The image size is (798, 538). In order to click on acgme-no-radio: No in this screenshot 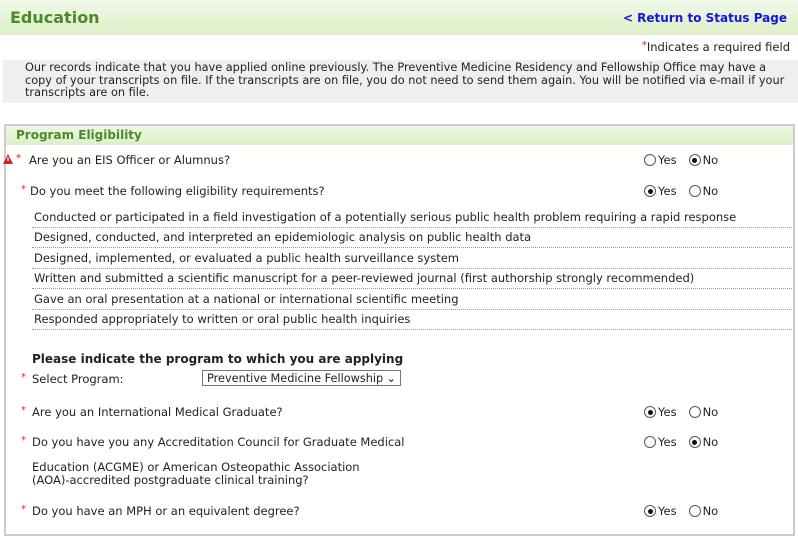, I will do `click(703, 442)`.